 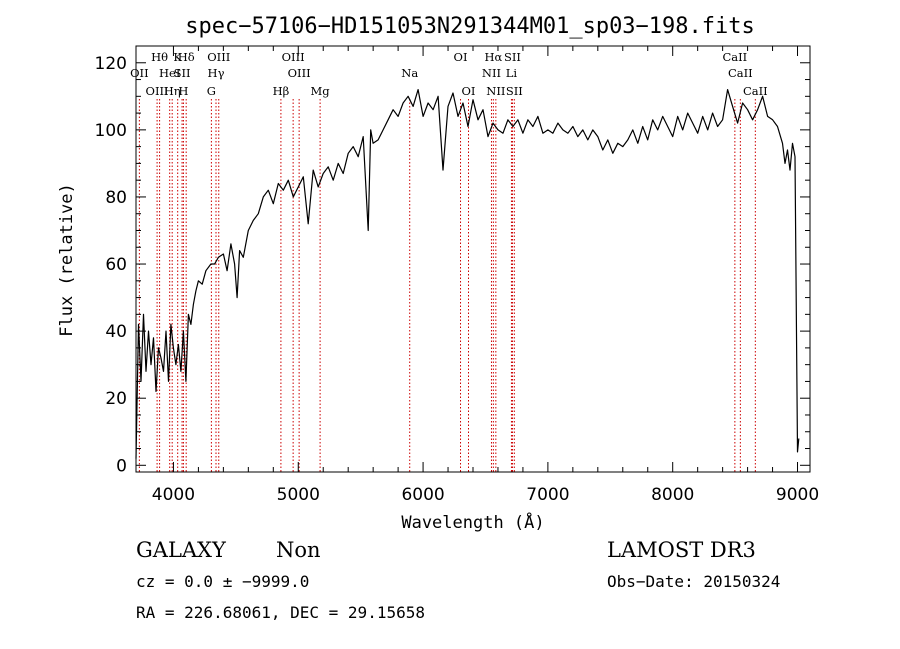 What do you see at coordinates (121, 466) in the screenshot?
I see `y-tick-label-0: 0` at bounding box center [121, 466].